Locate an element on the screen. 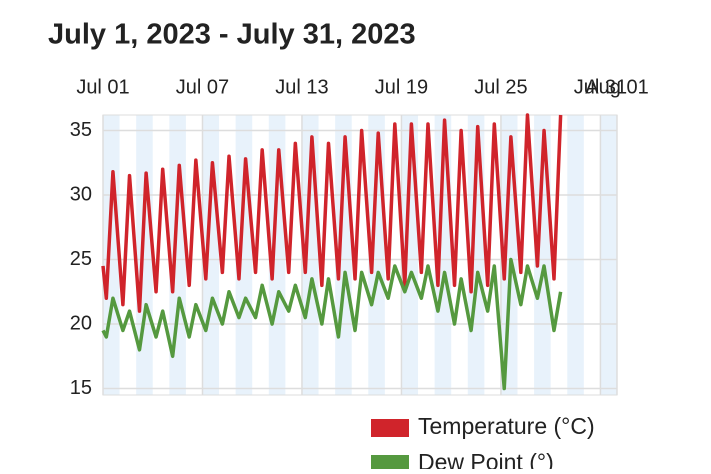 This screenshot has width=711, height=474. legend-label: Temperature (°C) is located at coordinates (506, 426).